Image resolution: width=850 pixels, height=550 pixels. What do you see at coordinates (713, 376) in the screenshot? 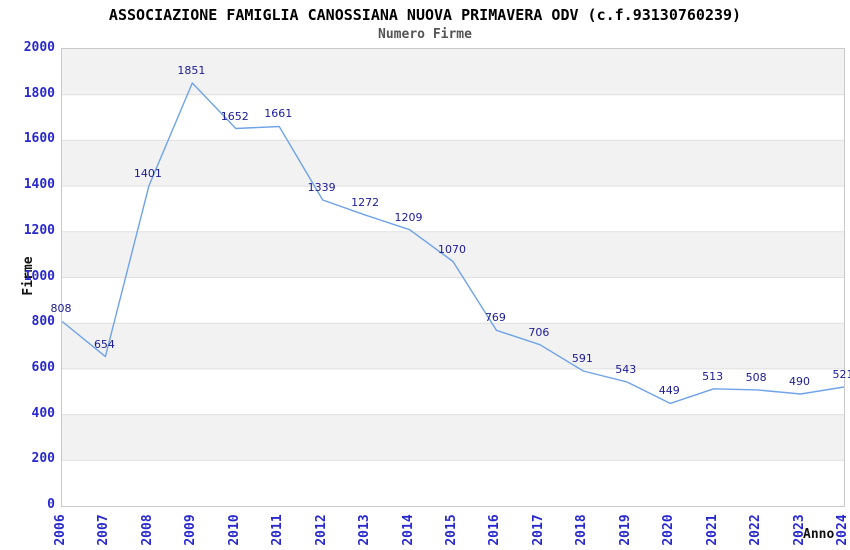
I see `data-point-label: 513` at bounding box center [713, 376].